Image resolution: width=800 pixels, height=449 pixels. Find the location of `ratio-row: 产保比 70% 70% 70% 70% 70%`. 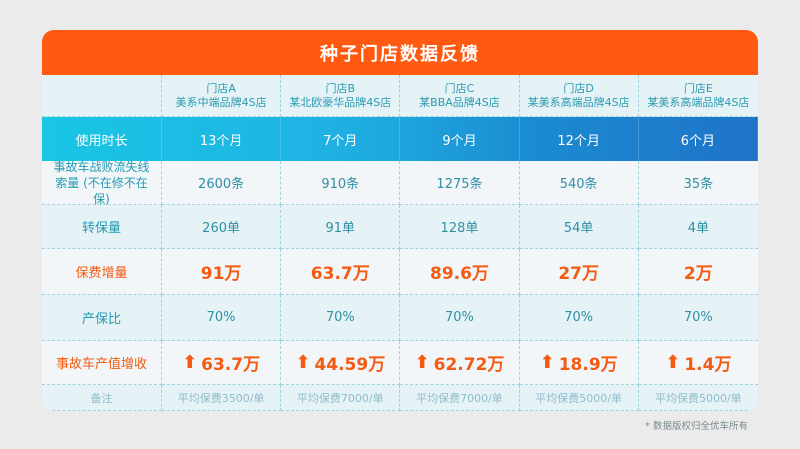

ratio-row: 产保比 70% 70% 70% 70% 70% is located at coordinates (400, 318).